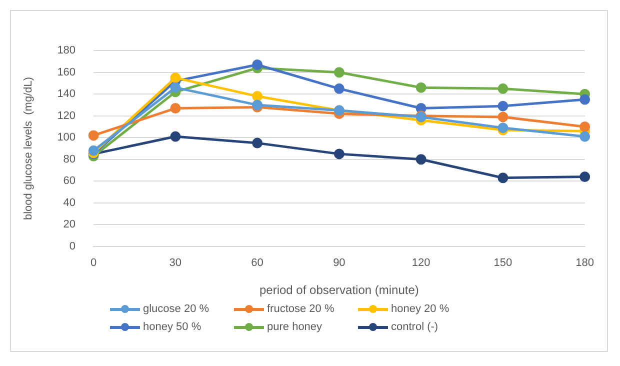  What do you see at coordinates (72, 246) in the screenshot?
I see `y-tick-label: 0` at bounding box center [72, 246].